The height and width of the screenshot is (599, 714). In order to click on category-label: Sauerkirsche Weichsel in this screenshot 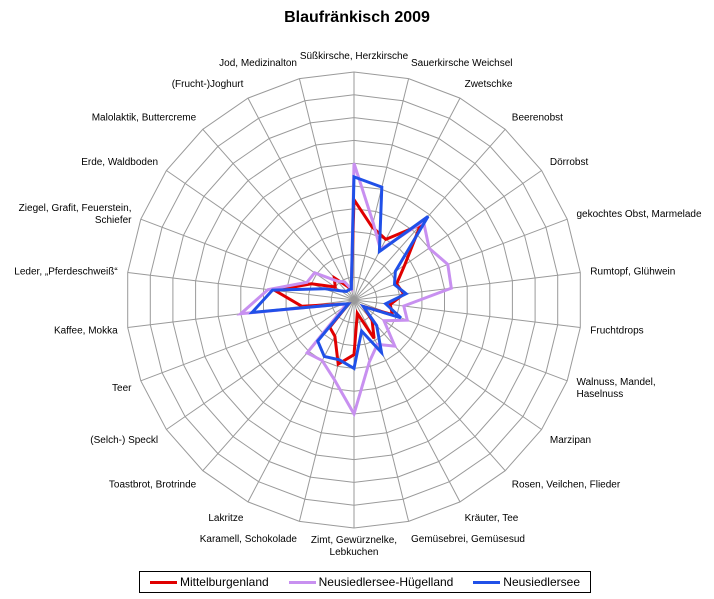, I will do `click(462, 63)`.